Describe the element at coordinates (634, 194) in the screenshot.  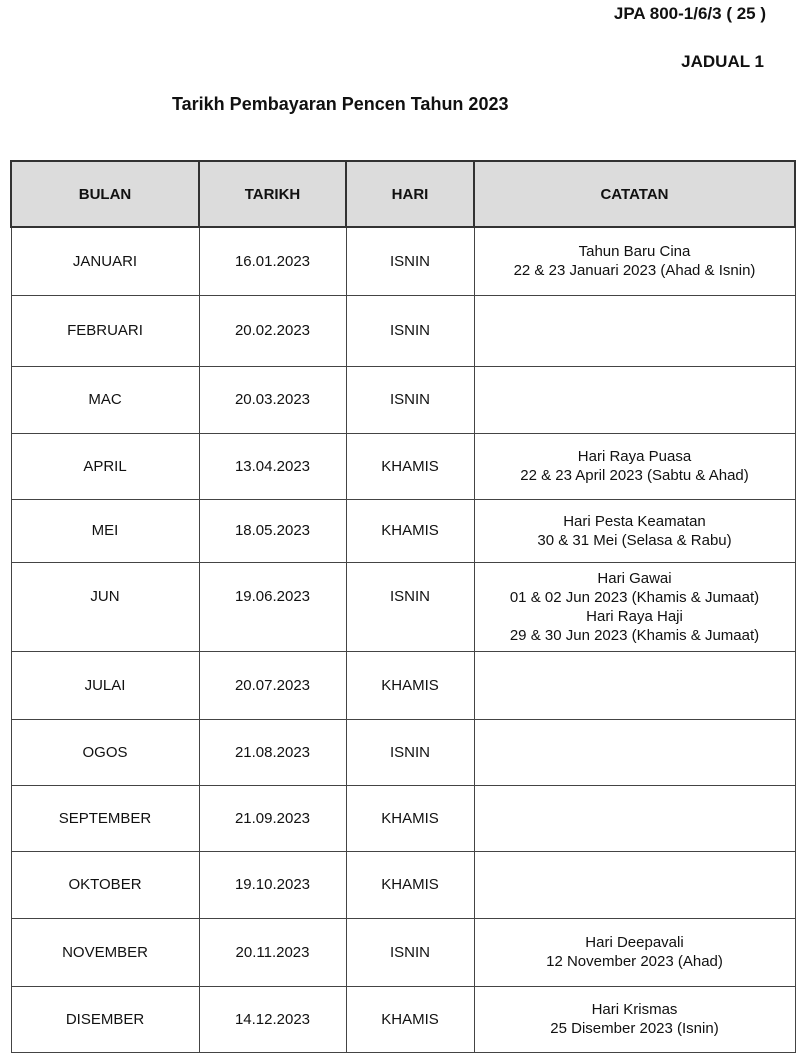
I see `column-header-catatan: CATATAN` at that location.